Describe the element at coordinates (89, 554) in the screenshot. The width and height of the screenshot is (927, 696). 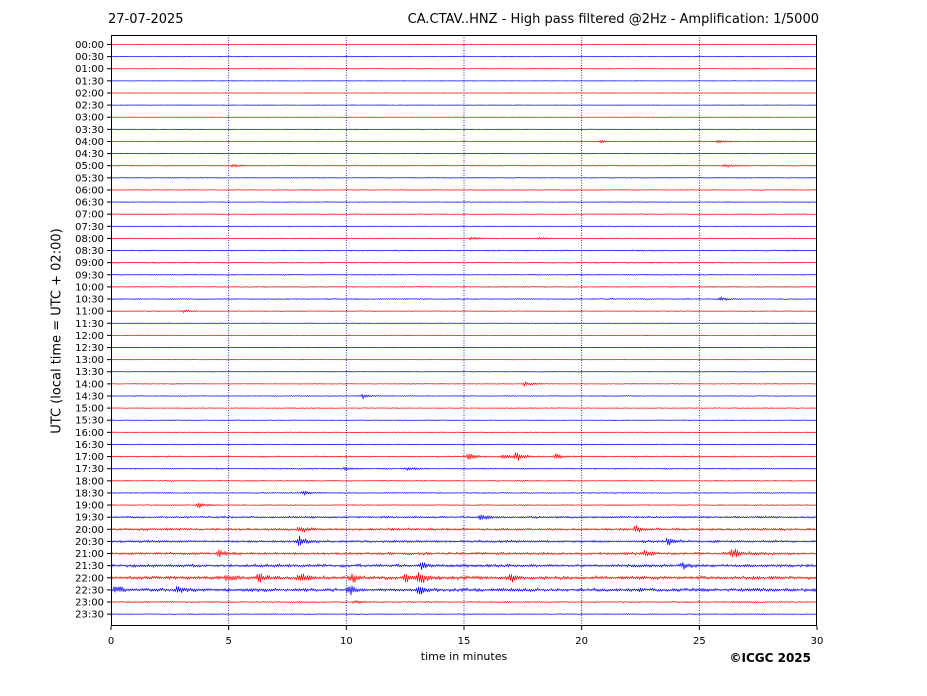
I see `y-tick-label: 21:00` at that location.